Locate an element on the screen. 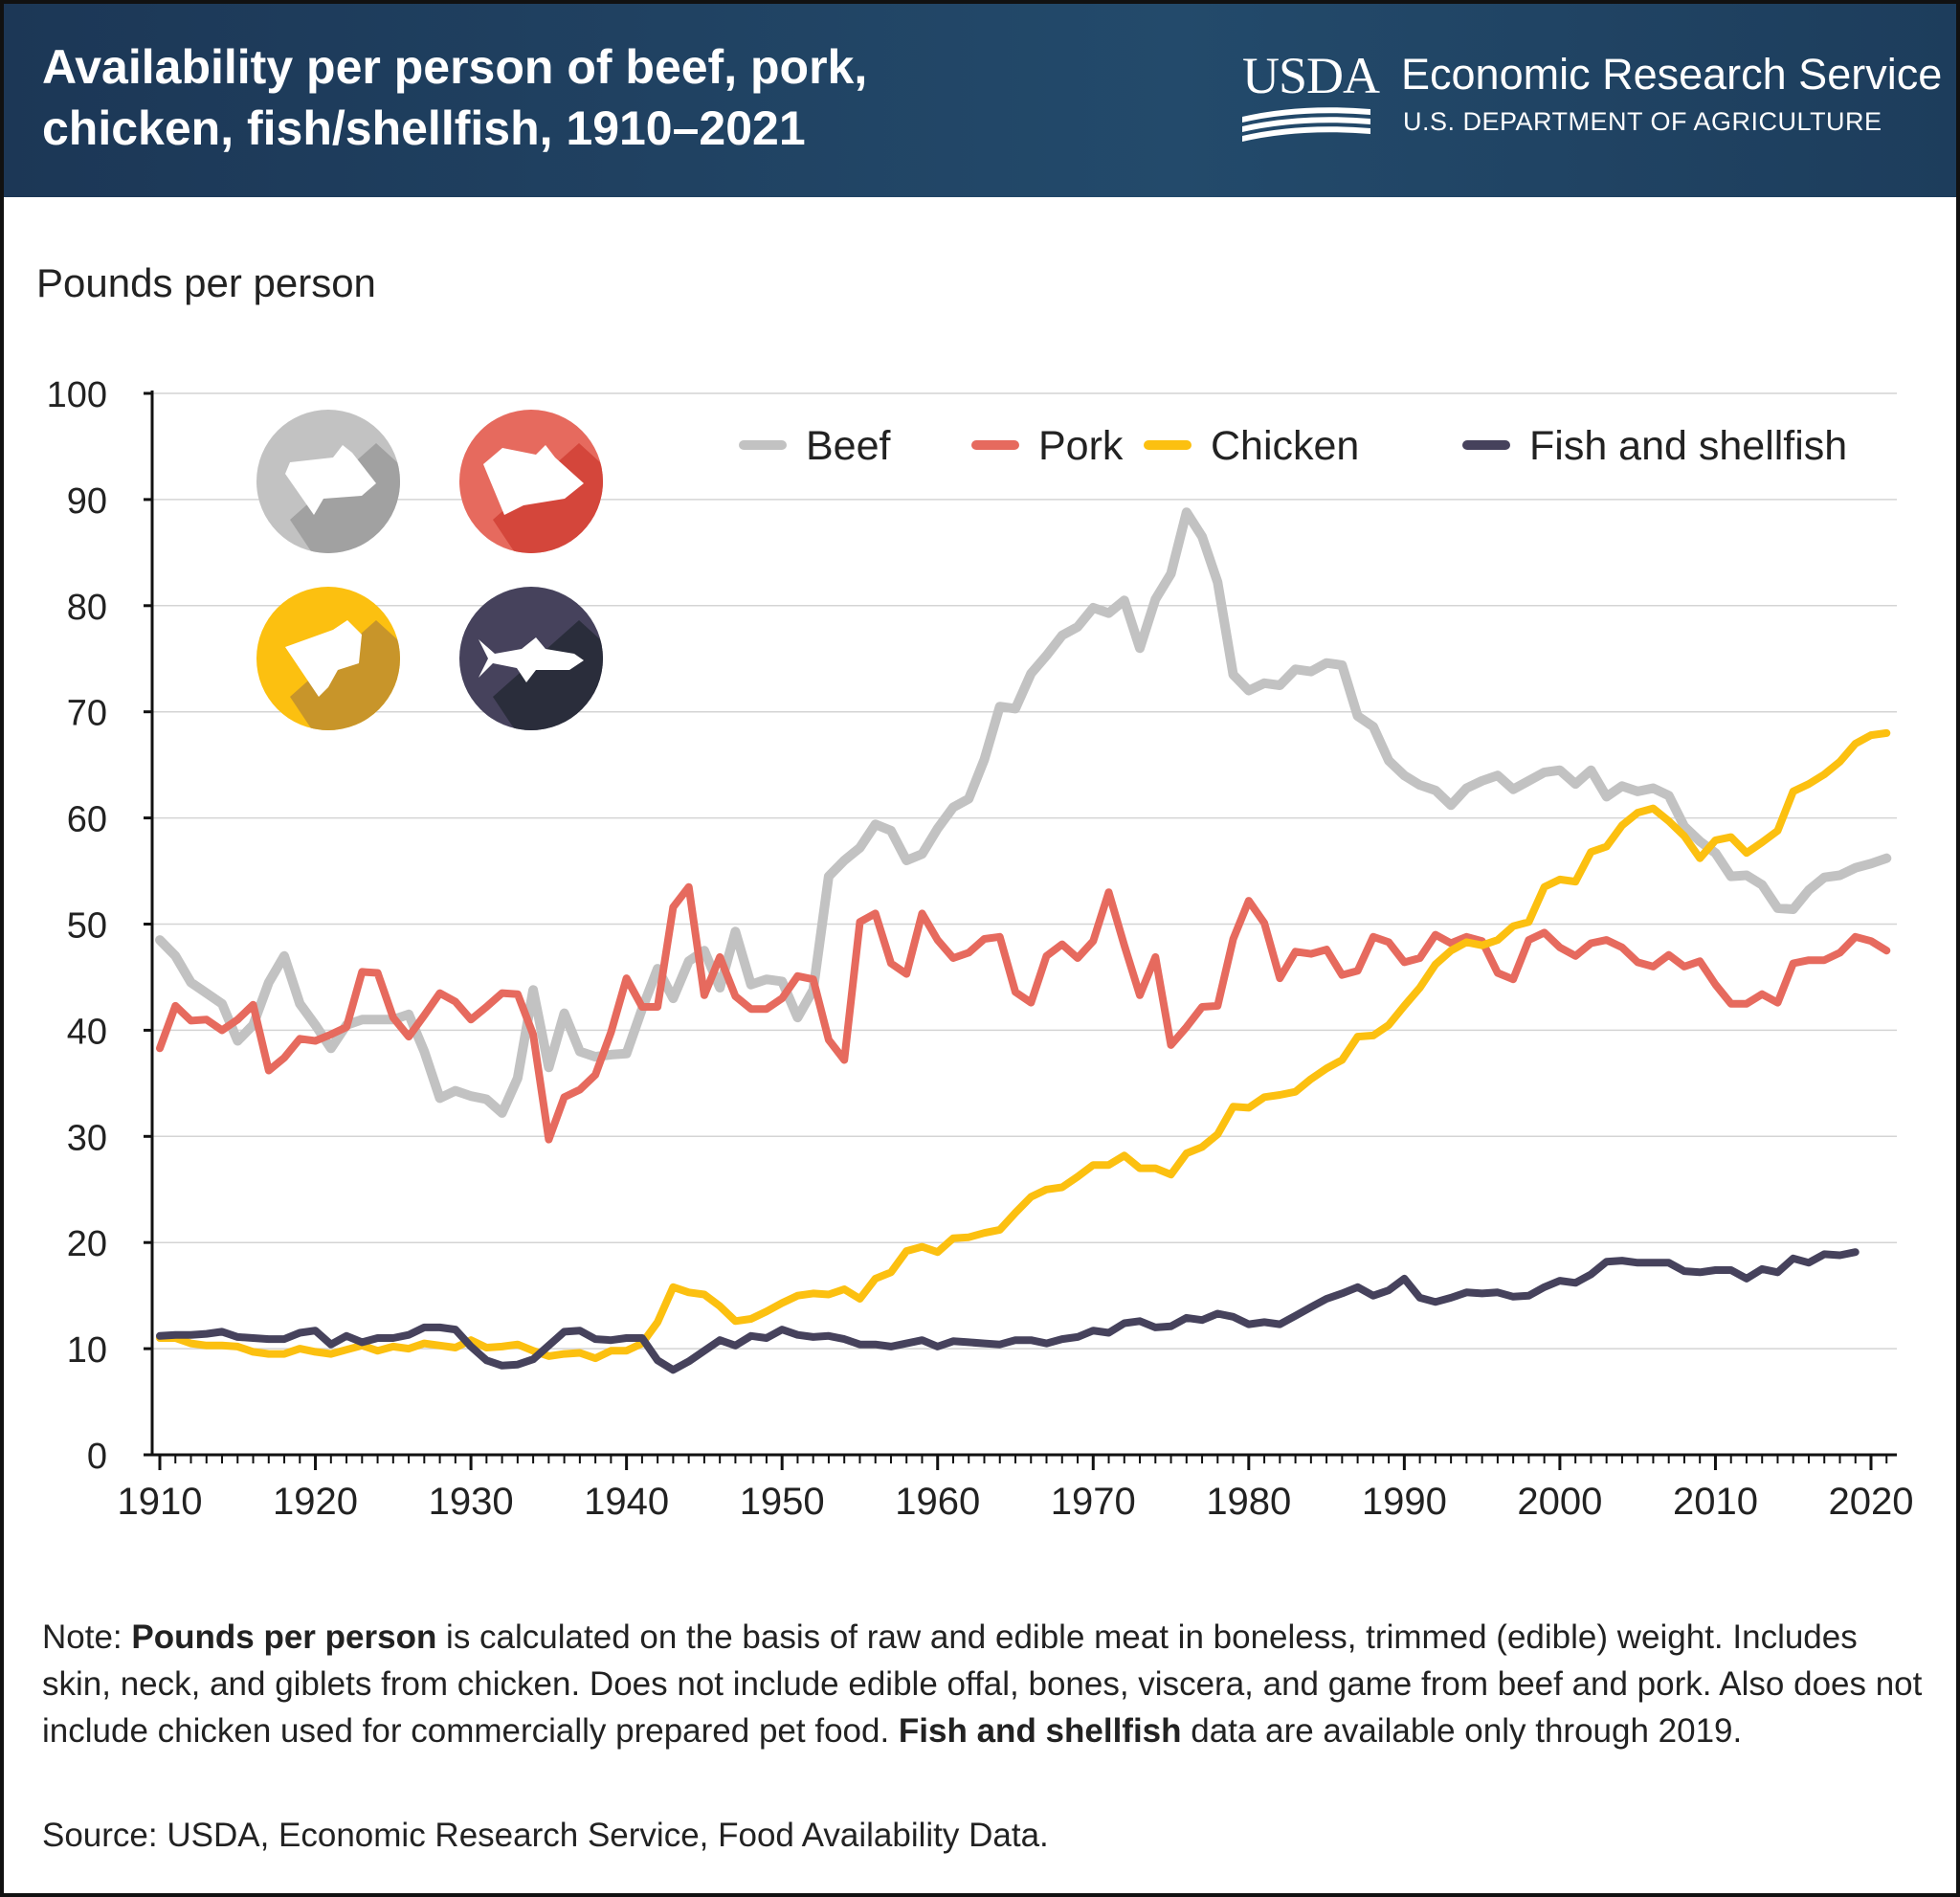 This screenshot has width=1960, height=1897. legend-label: Fish and shellfish is located at coordinates (1688, 446).